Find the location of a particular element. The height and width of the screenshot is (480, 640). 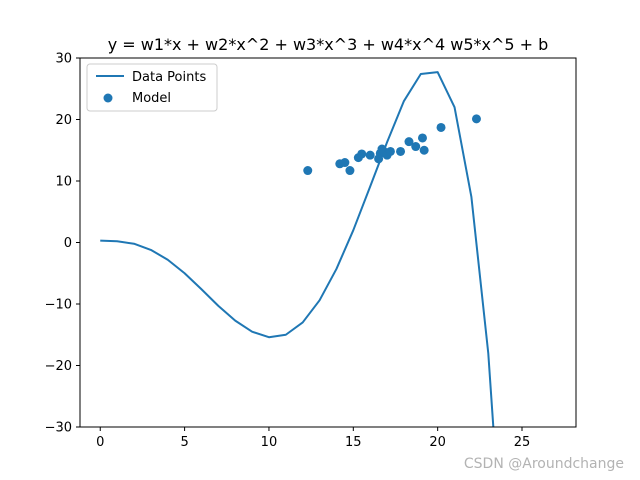

legend: Data Points Model is located at coordinates (152, 87).